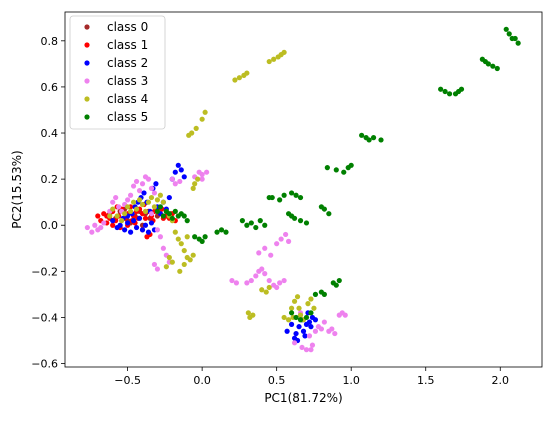 The width and height of the screenshot is (550, 421). What do you see at coordinates (351, 380) in the screenshot?
I see `x-tick-label: 1.0` at bounding box center [351, 380].